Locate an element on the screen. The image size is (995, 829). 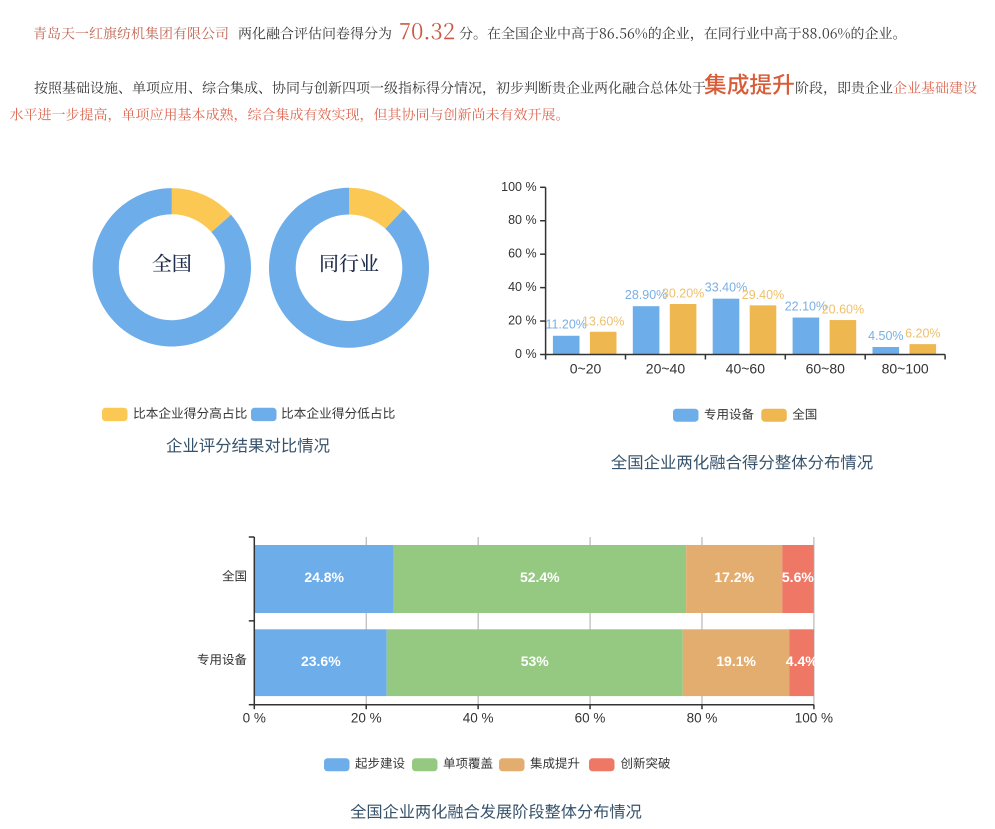
svg-text: 80~100 is located at coordinates (905, 369).